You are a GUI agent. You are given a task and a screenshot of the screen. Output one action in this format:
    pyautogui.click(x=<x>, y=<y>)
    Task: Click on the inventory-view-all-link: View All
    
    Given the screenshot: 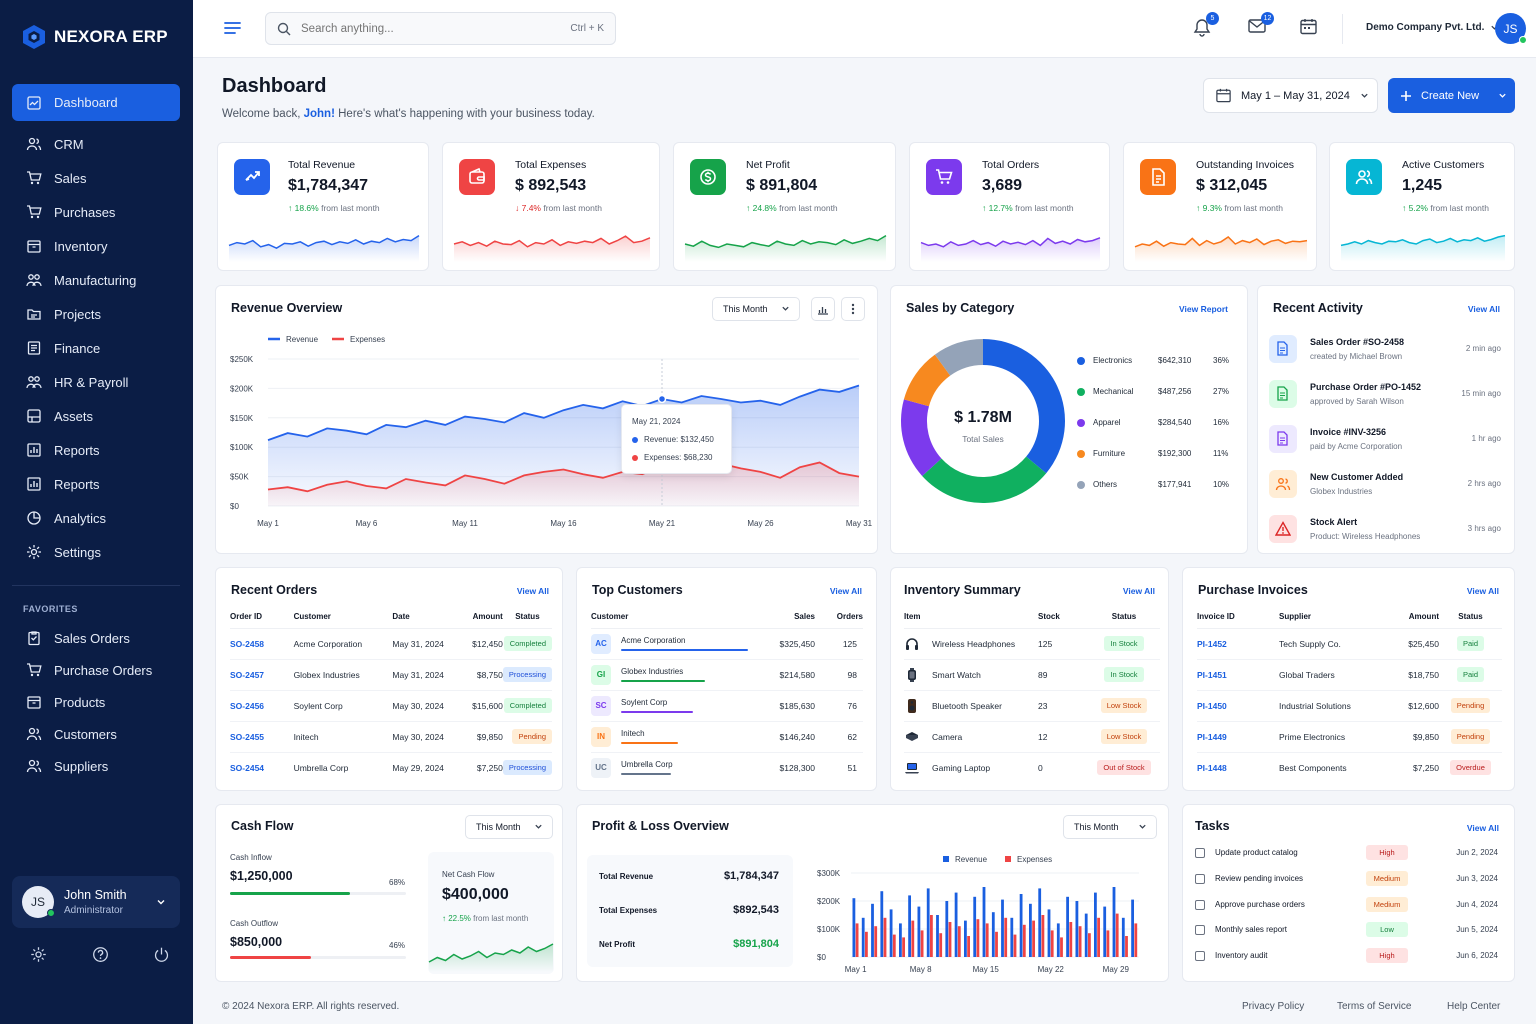 What is the action you would take?
    pyautogui.click(x=1138, y=591)
    